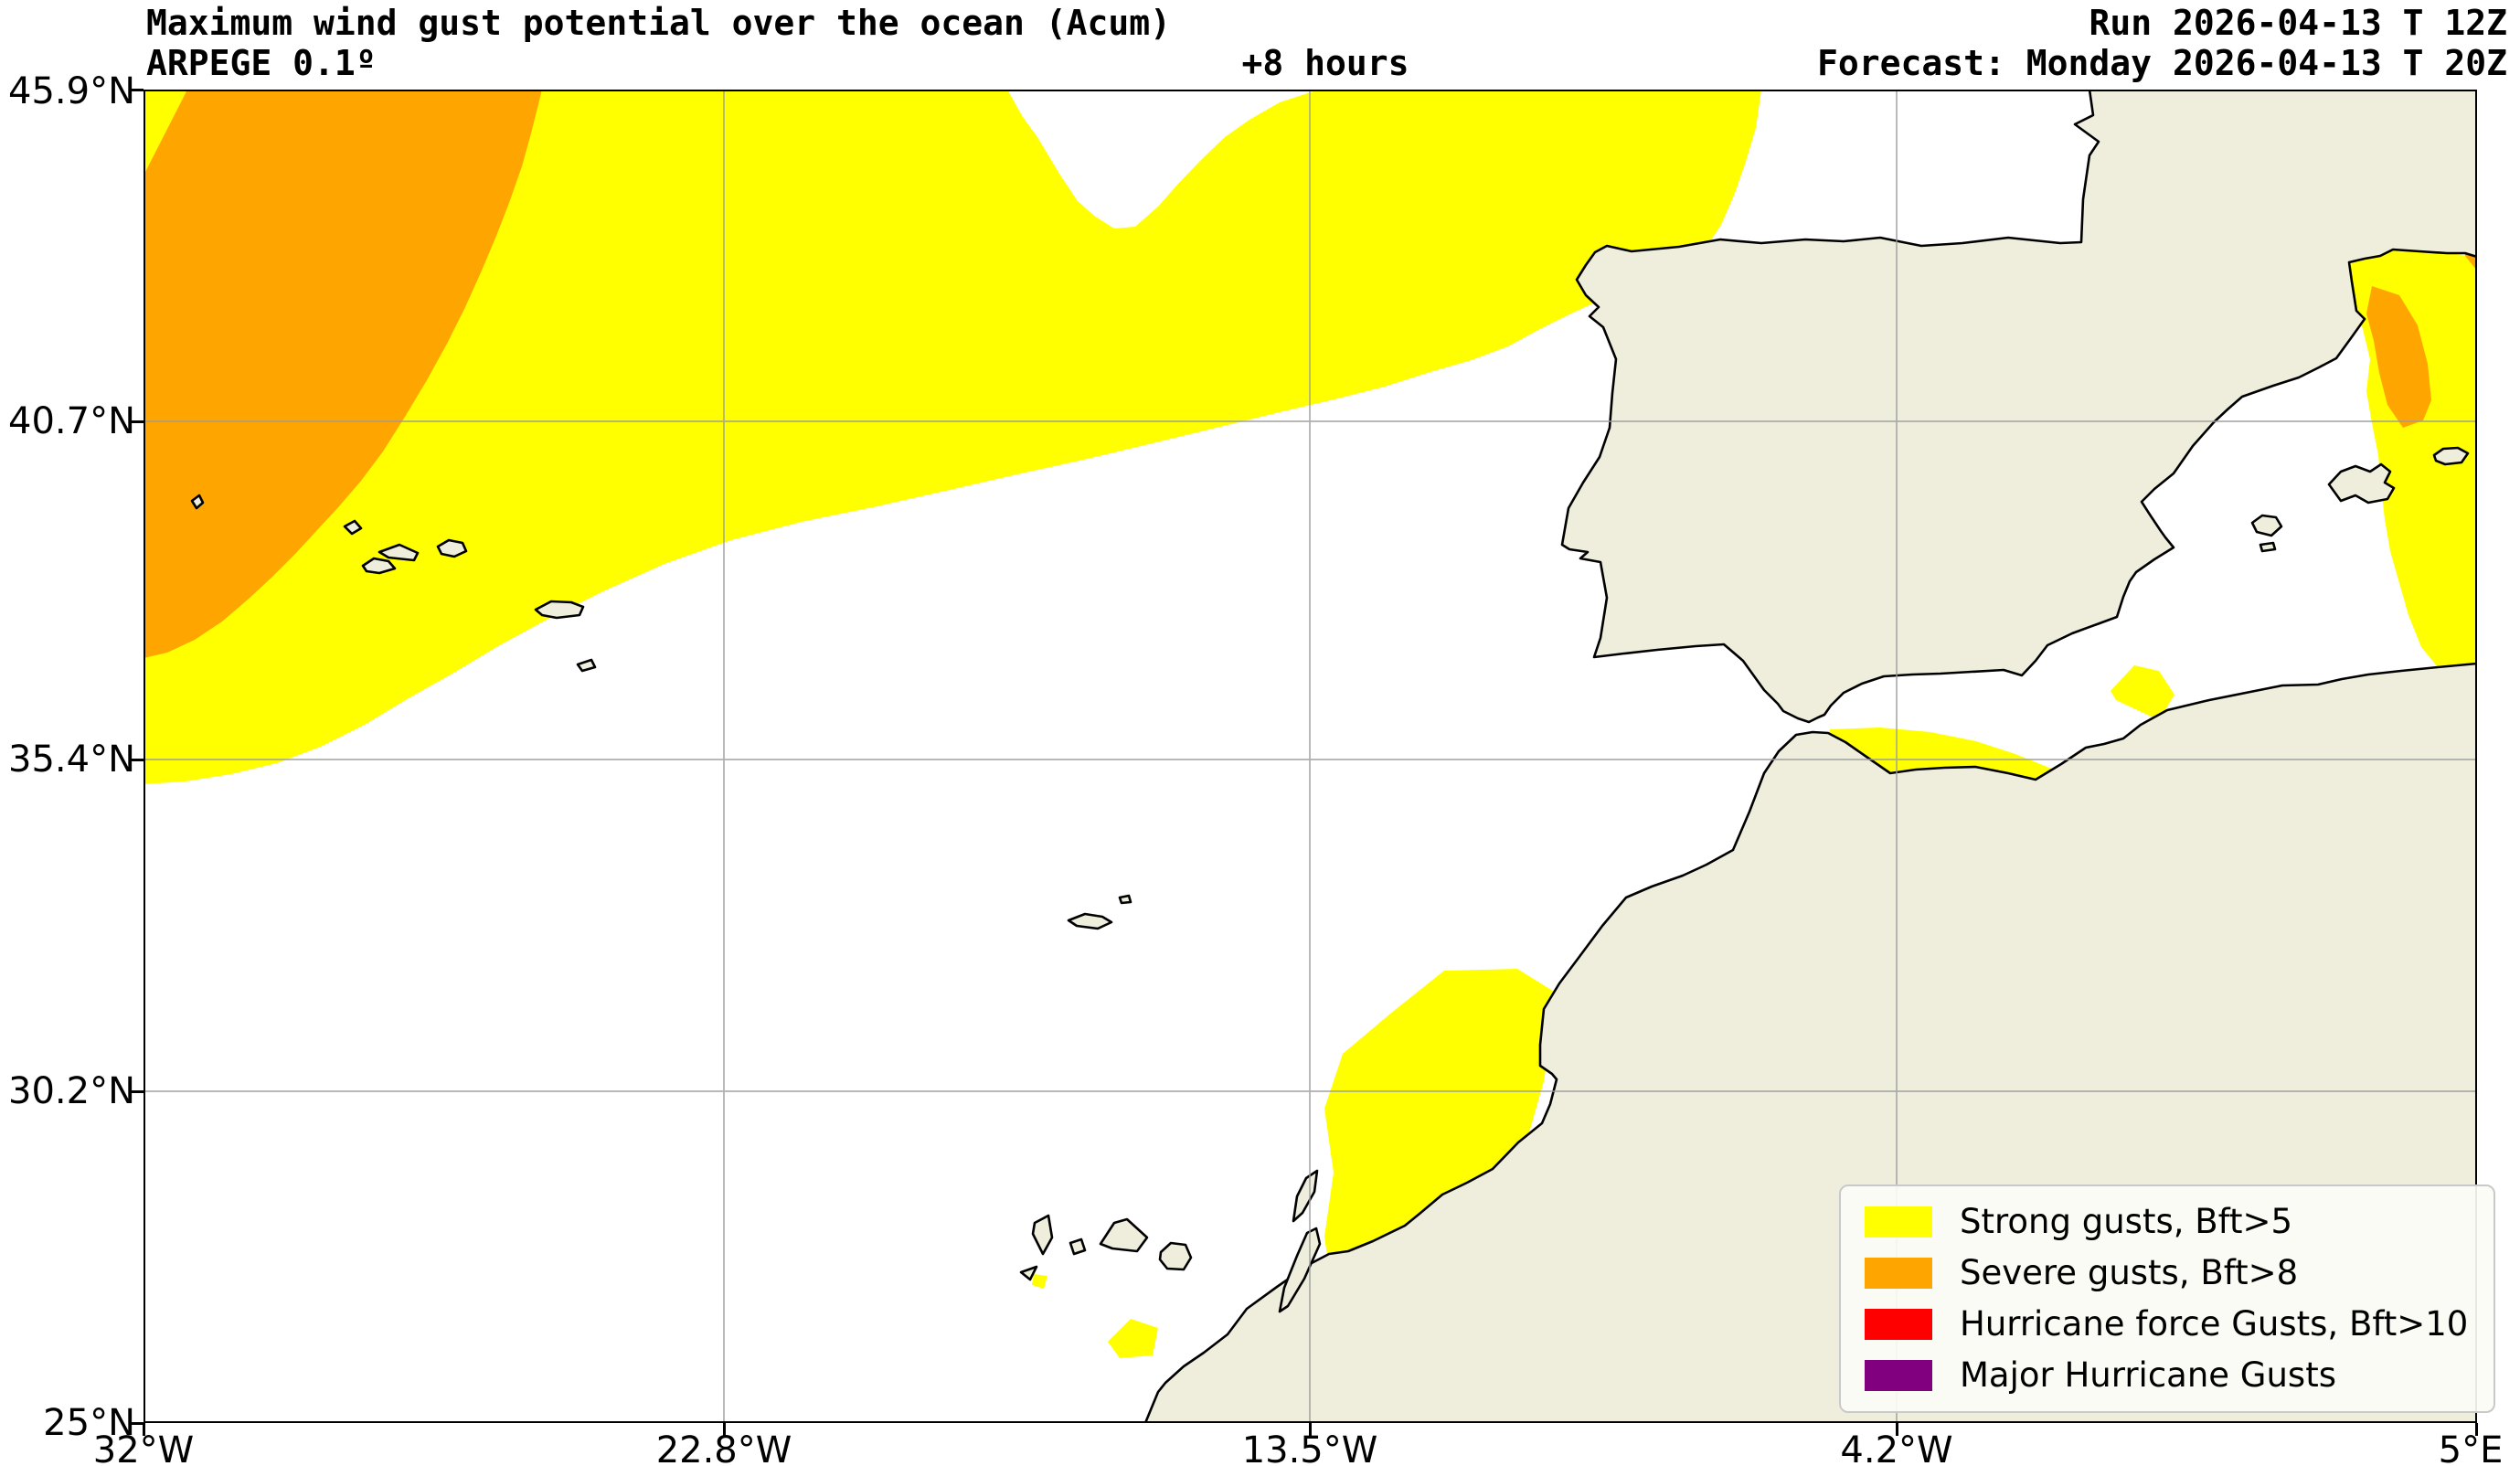  What do you see at coordinates (71, 91) in the screenshot?
I see `lat-label-45-9n: 45.9°N` at bounding box center [71, 91].